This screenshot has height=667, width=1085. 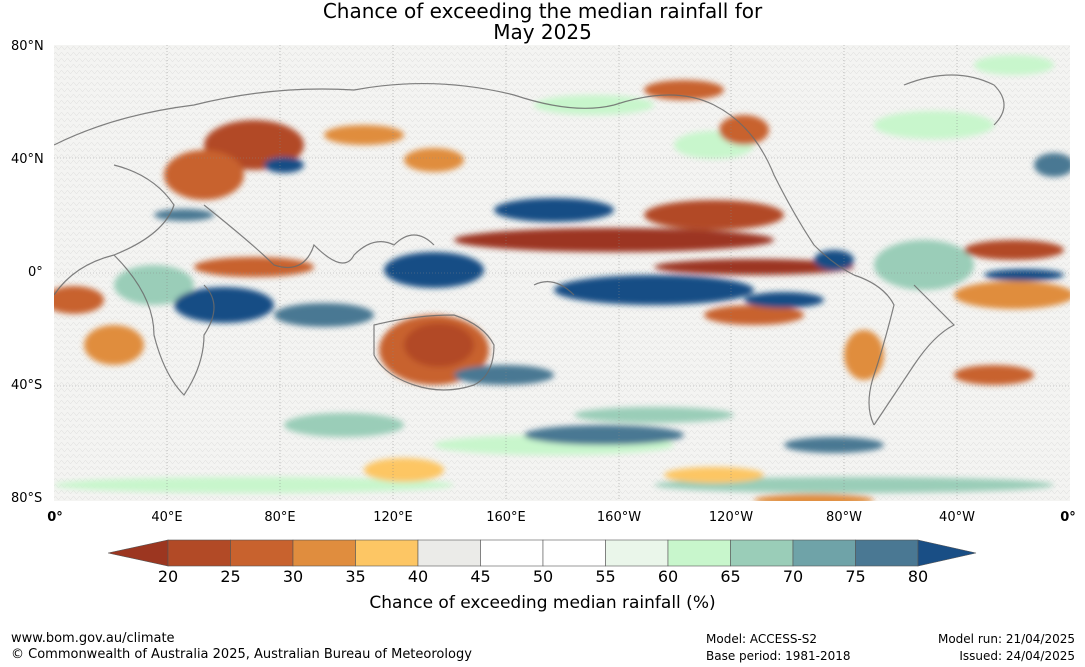 I want to click on lon-label-120w: 120°W, so click(x=731, y=517).